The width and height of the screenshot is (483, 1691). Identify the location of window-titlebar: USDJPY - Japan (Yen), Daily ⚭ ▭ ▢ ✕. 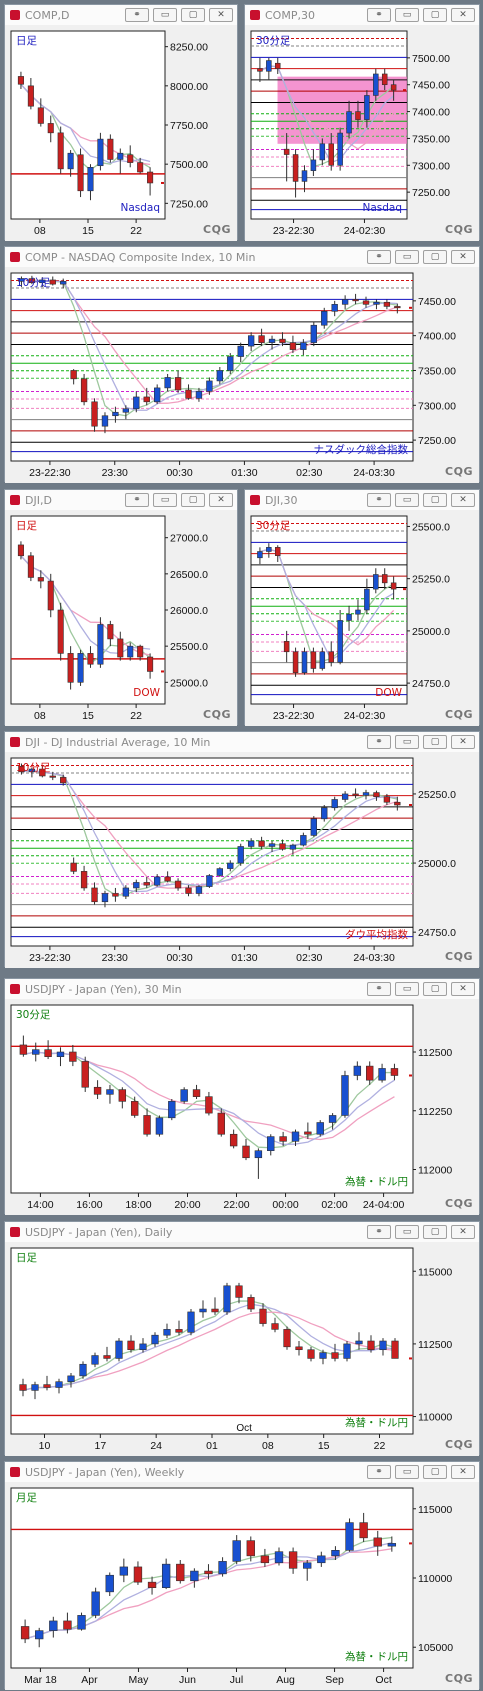
(242, 1232).